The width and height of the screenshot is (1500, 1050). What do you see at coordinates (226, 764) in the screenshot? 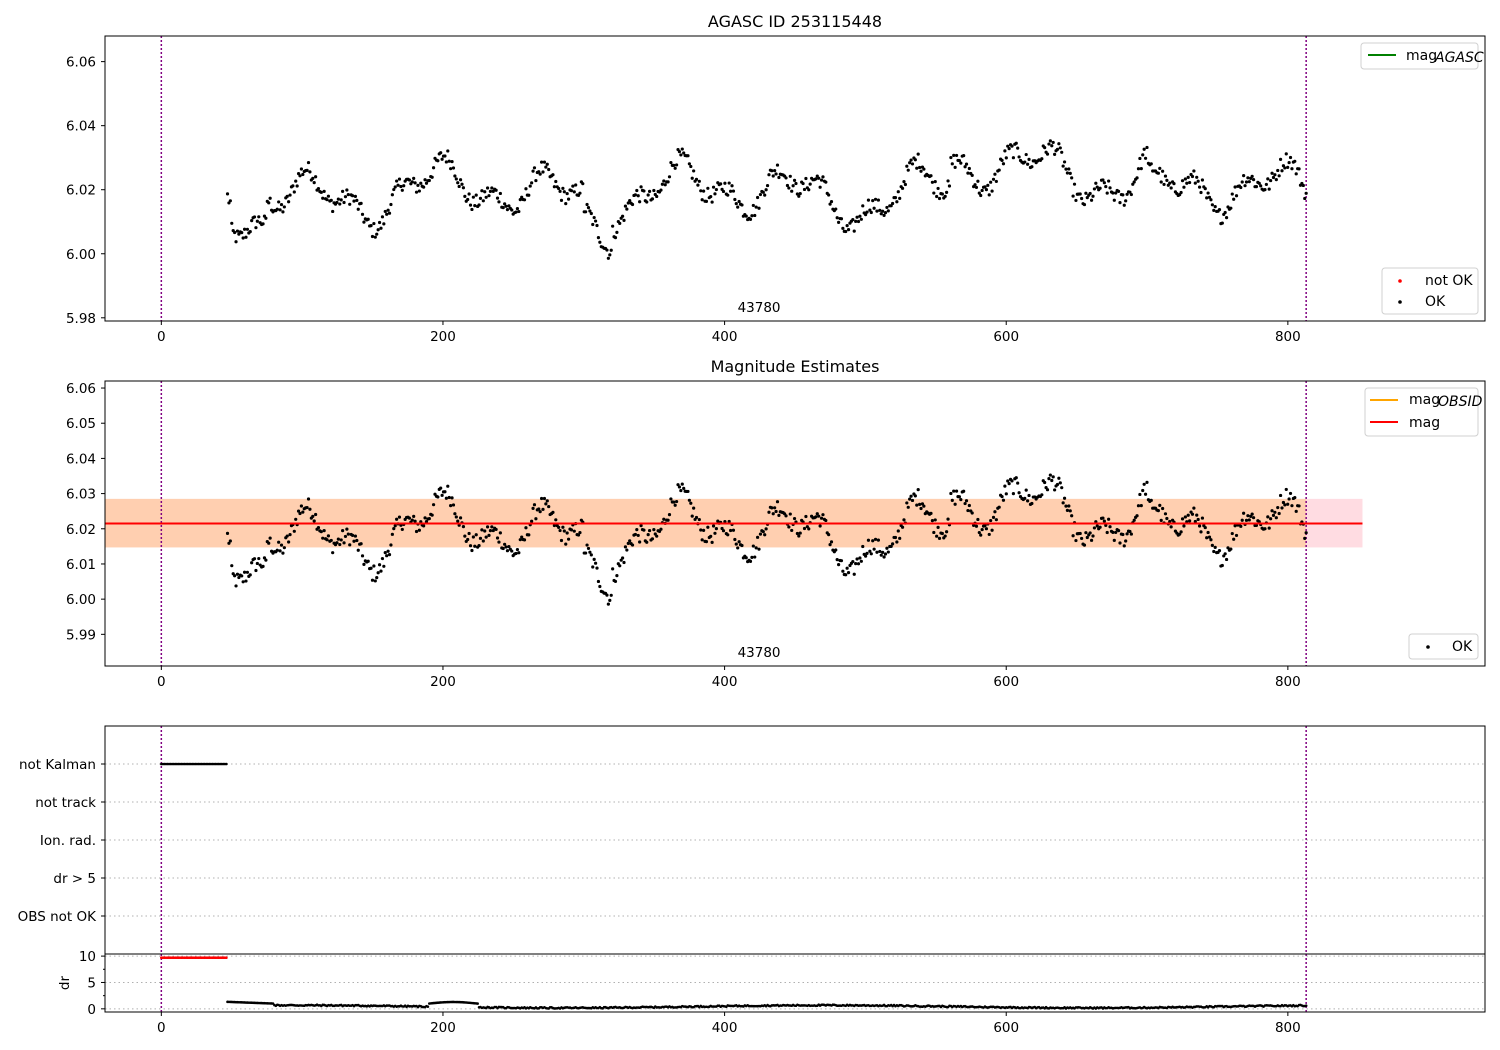
I see `flag-point` at bounding box center [226, 764].